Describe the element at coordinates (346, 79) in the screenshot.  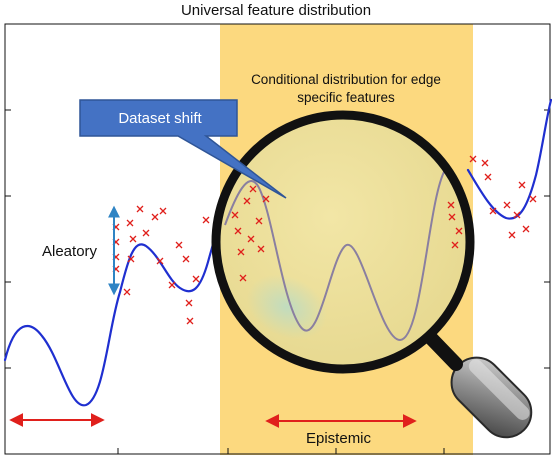
I see `conditional-distribution-label: Conditional distribution for edge` at that location.